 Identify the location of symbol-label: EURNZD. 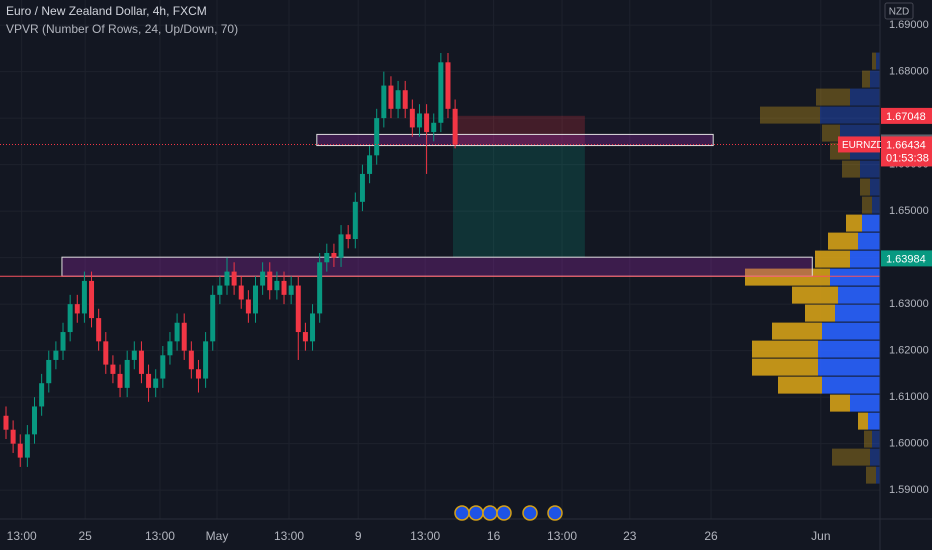
(863, 145).